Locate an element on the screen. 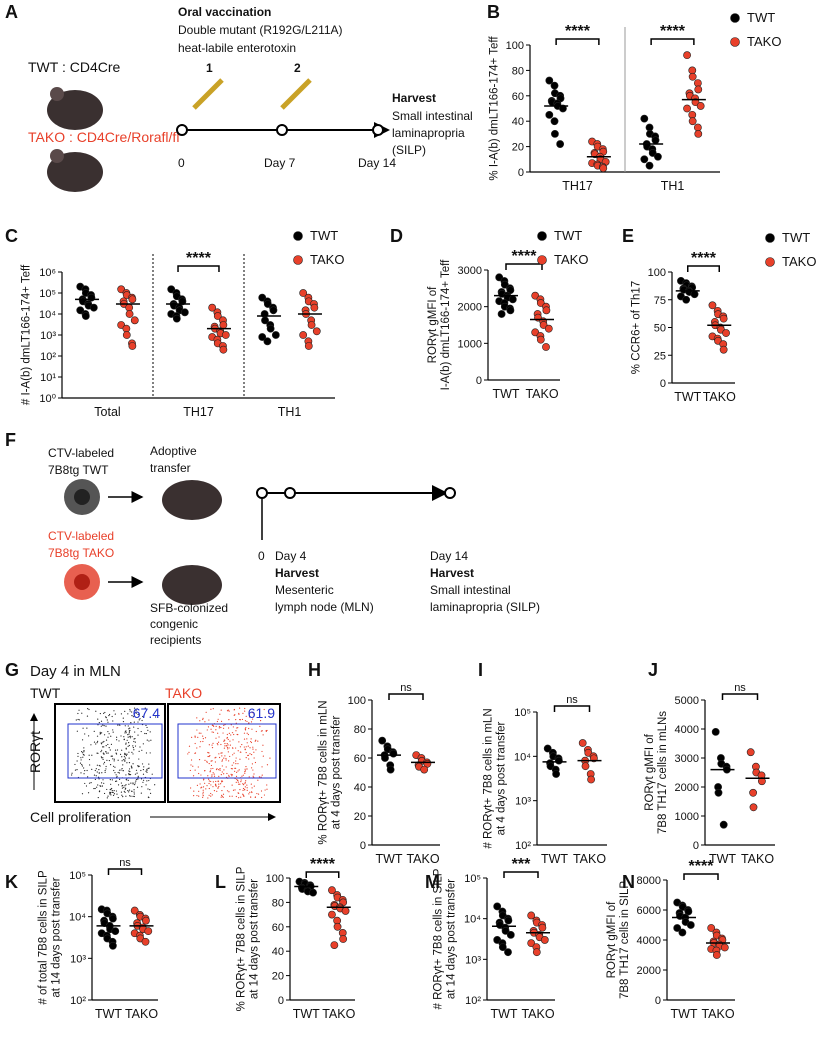  y-tick-label: 10⁴ is located at coordinates (522, 757).